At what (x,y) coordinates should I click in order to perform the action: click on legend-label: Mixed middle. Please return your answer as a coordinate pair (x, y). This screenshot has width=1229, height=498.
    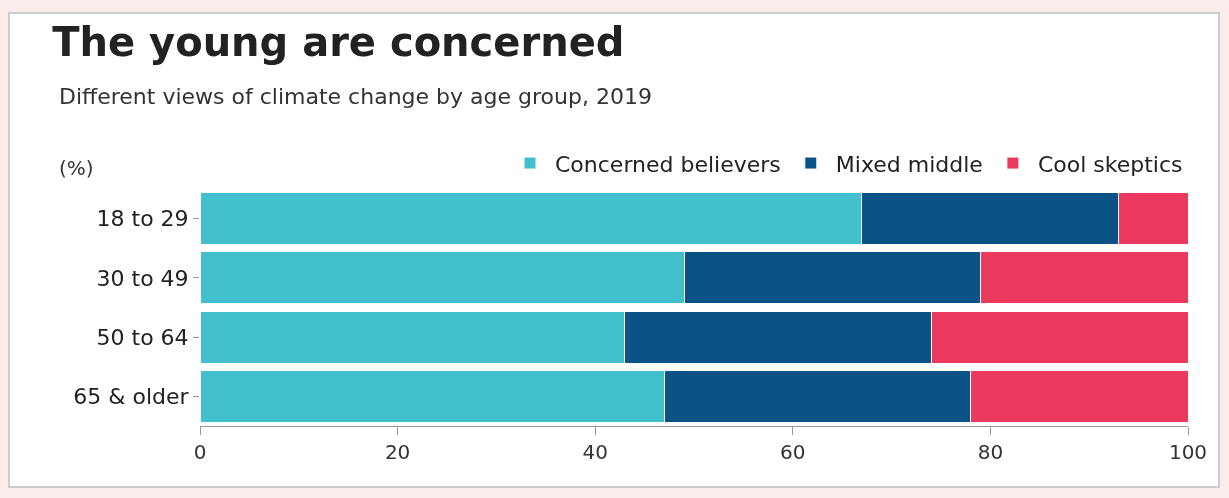
    Looking at the image, I should click on (909, 164).